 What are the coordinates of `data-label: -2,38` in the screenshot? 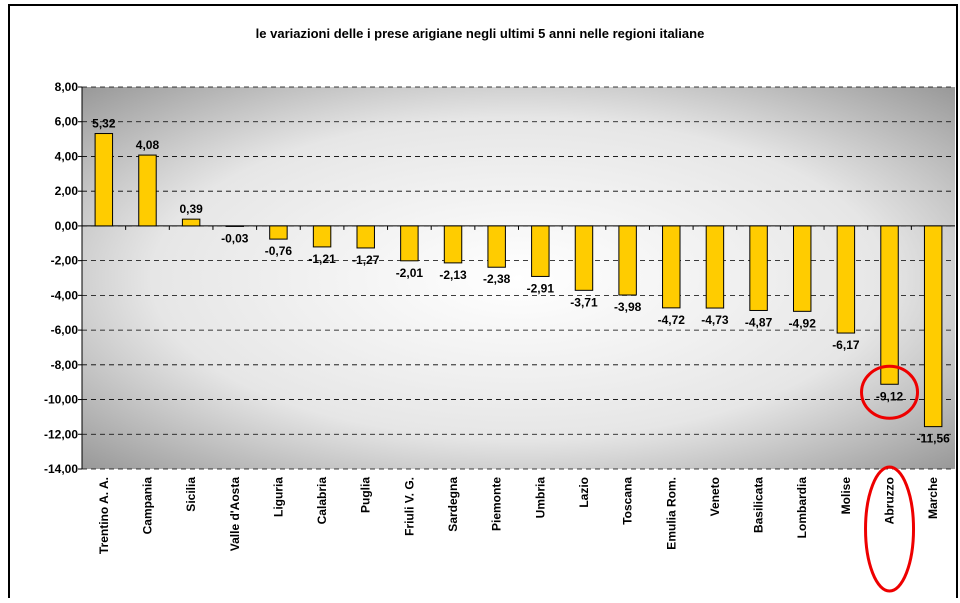 It's located at (497, 279).